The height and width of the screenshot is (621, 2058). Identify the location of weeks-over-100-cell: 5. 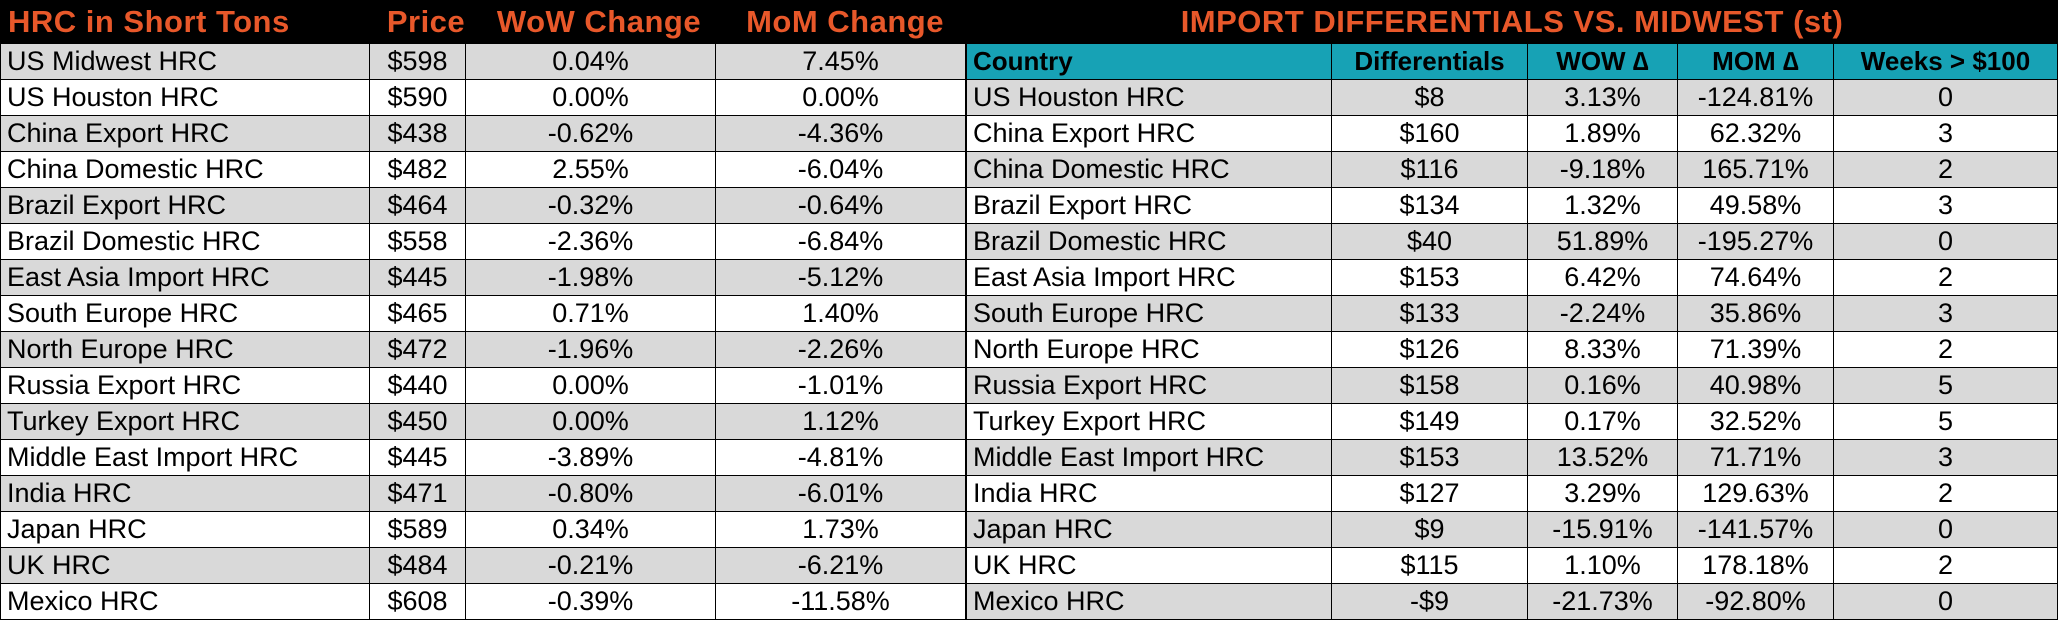
(1946, 421).